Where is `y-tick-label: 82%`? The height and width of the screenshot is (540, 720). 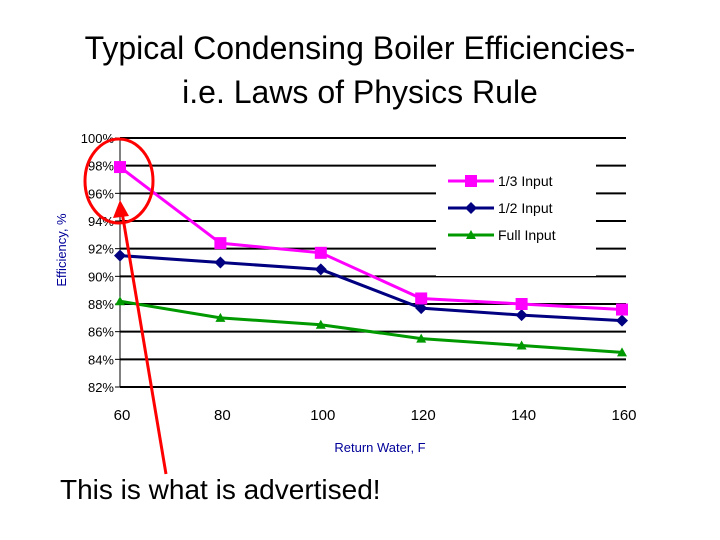
y-tick-label: 82% is located at coordinates (101, 387).